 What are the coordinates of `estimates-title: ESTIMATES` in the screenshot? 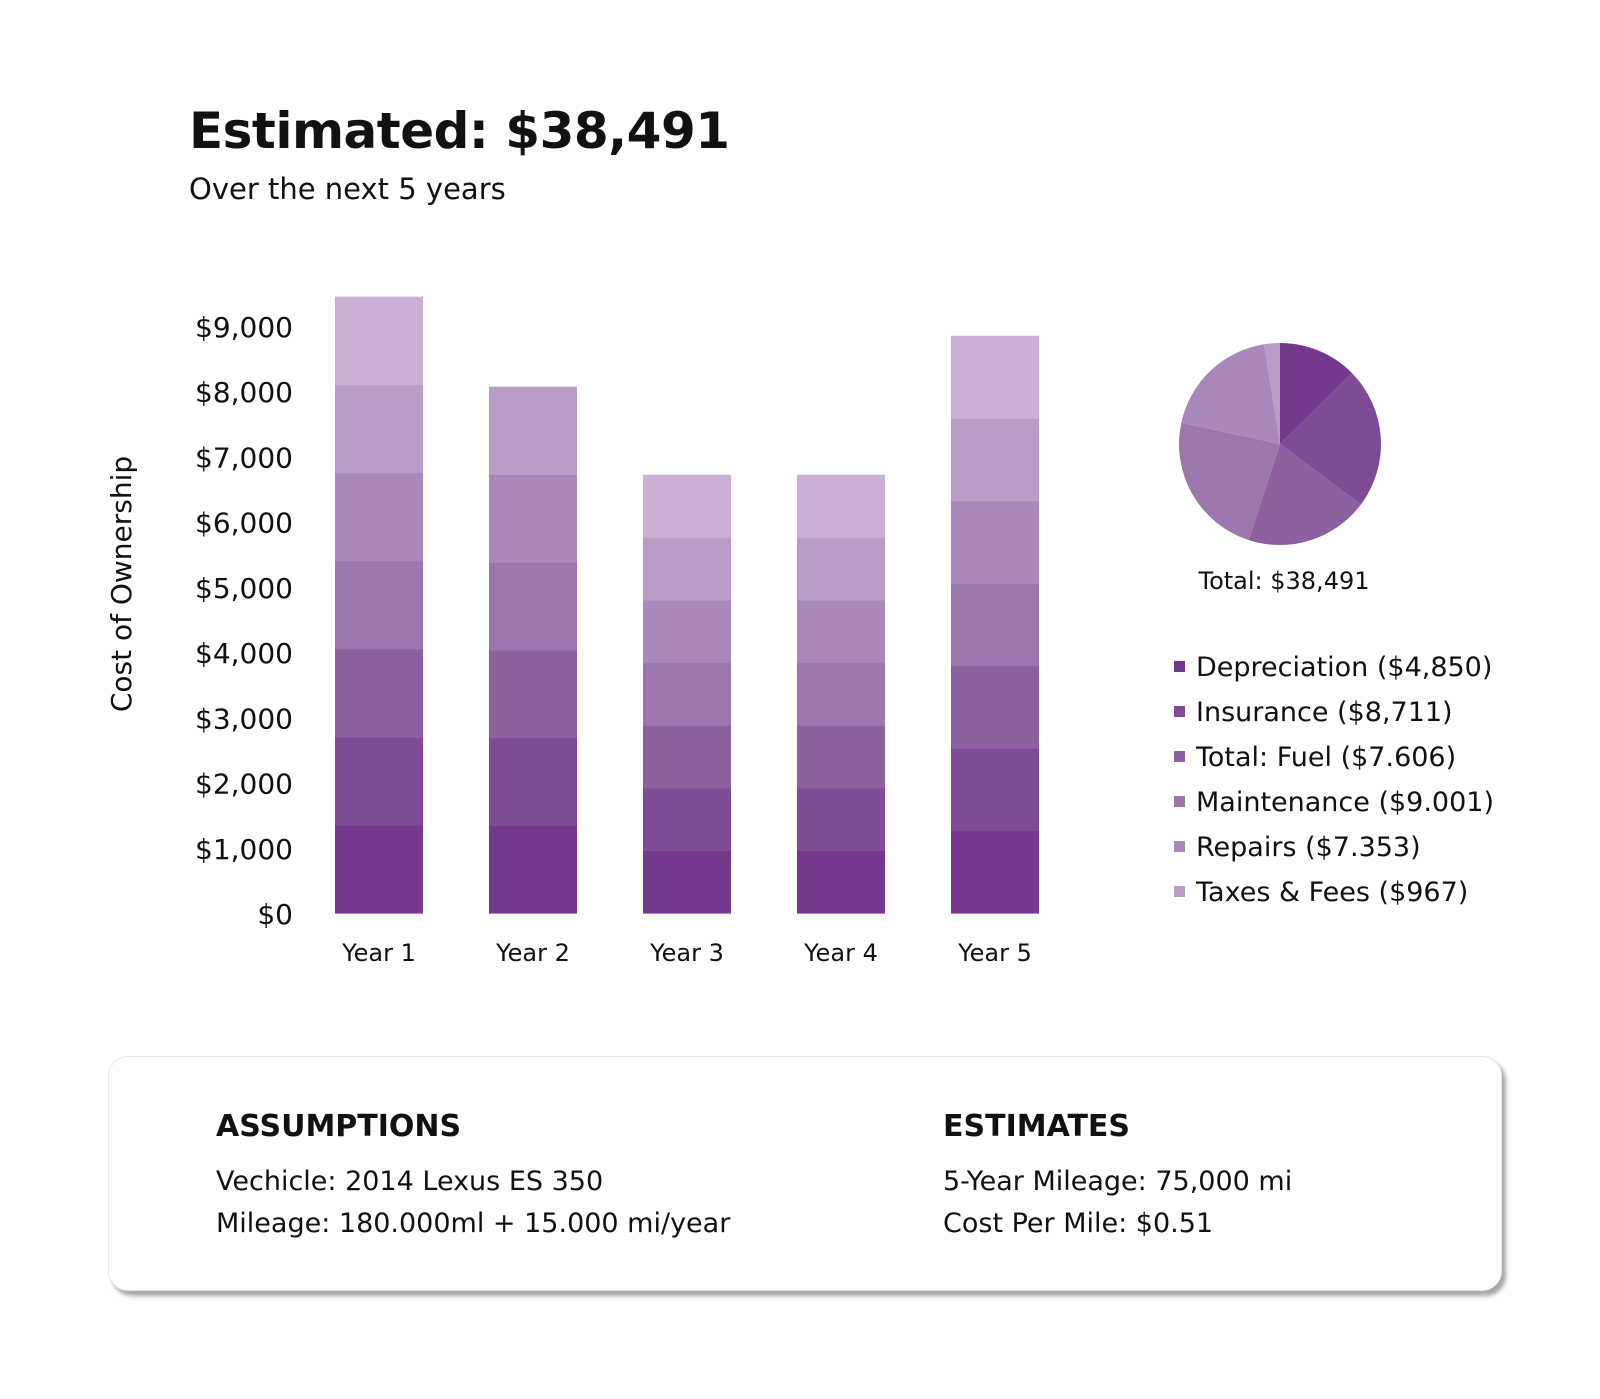 It's located at (1037, 1126).